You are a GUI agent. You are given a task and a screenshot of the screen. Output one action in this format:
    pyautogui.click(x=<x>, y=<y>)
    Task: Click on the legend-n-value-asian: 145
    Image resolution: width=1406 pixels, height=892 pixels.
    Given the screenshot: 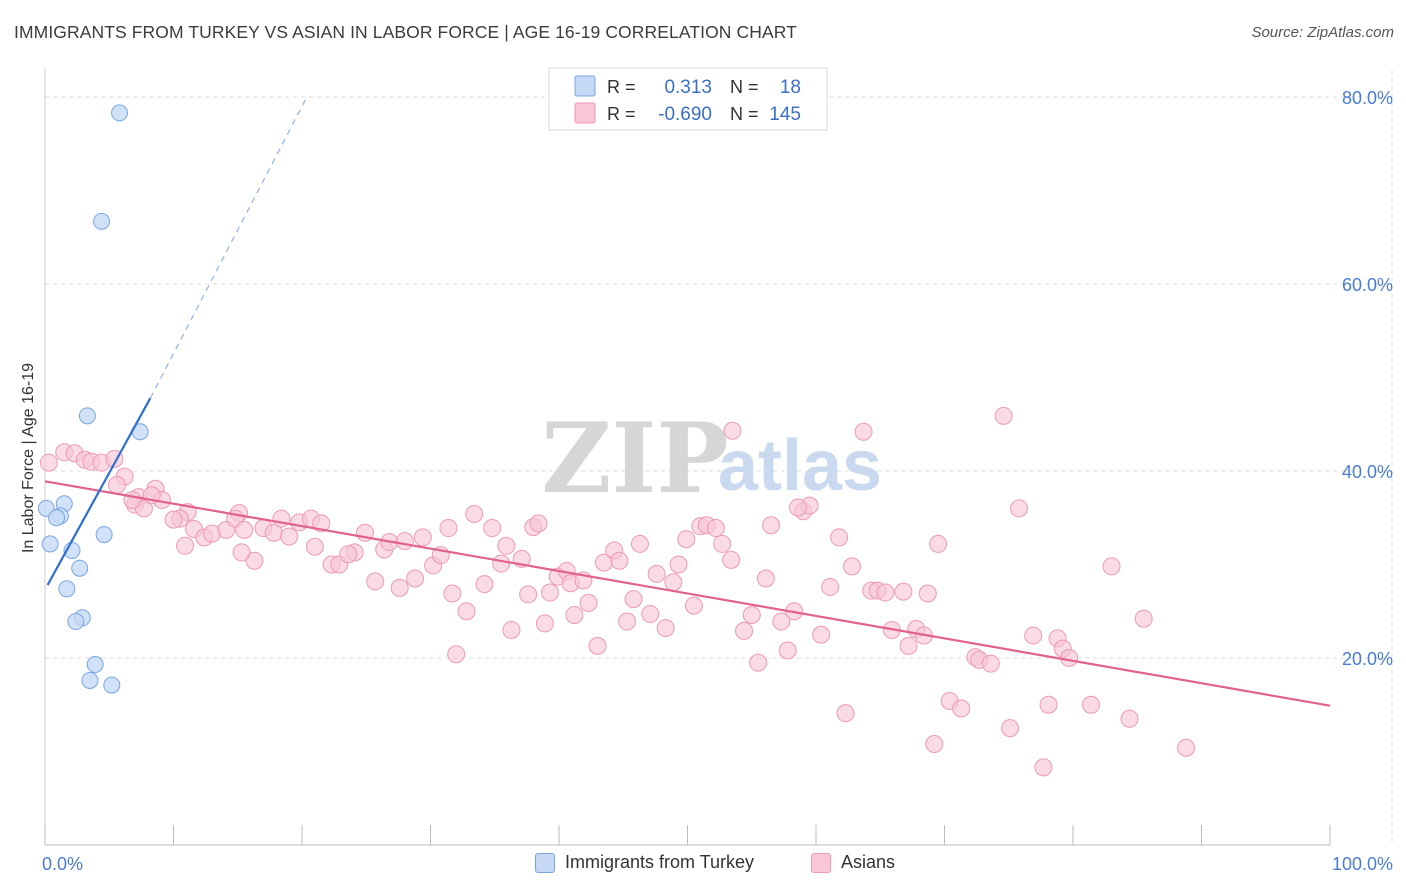 What is the action you would take?
    pyautogui.click(x=785, y=114)
    